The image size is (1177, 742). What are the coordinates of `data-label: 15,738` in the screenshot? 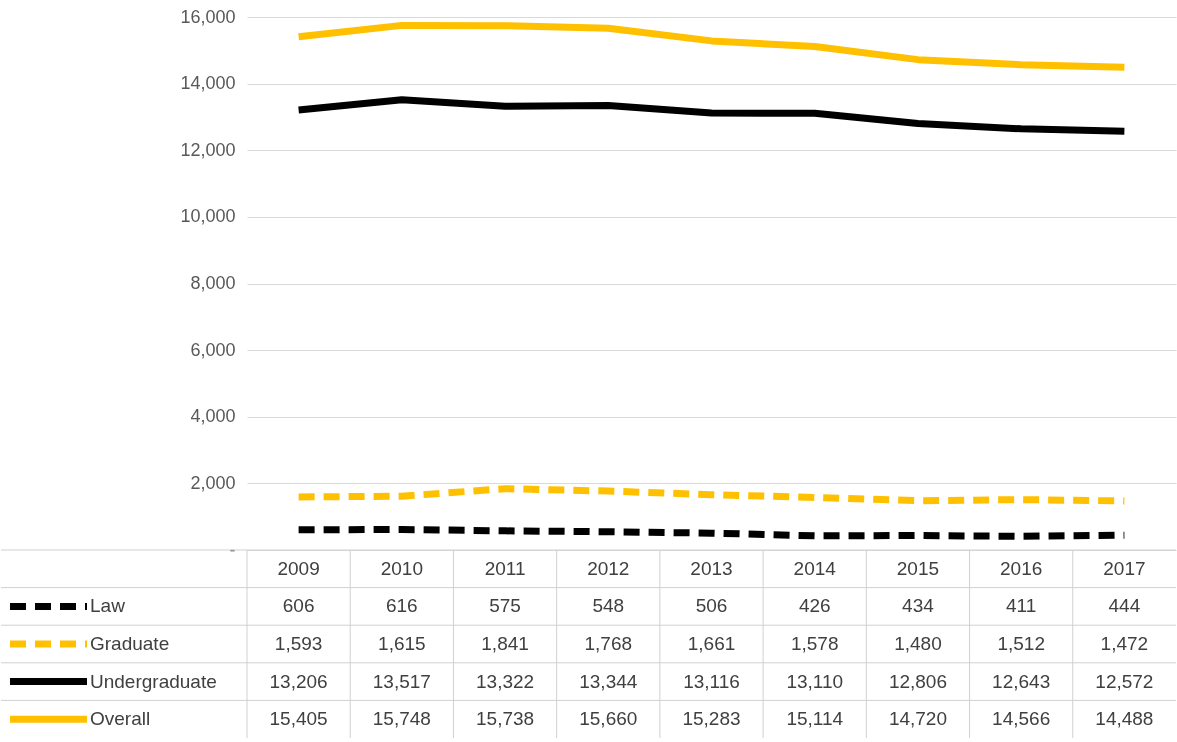 It's located at (505, 719).